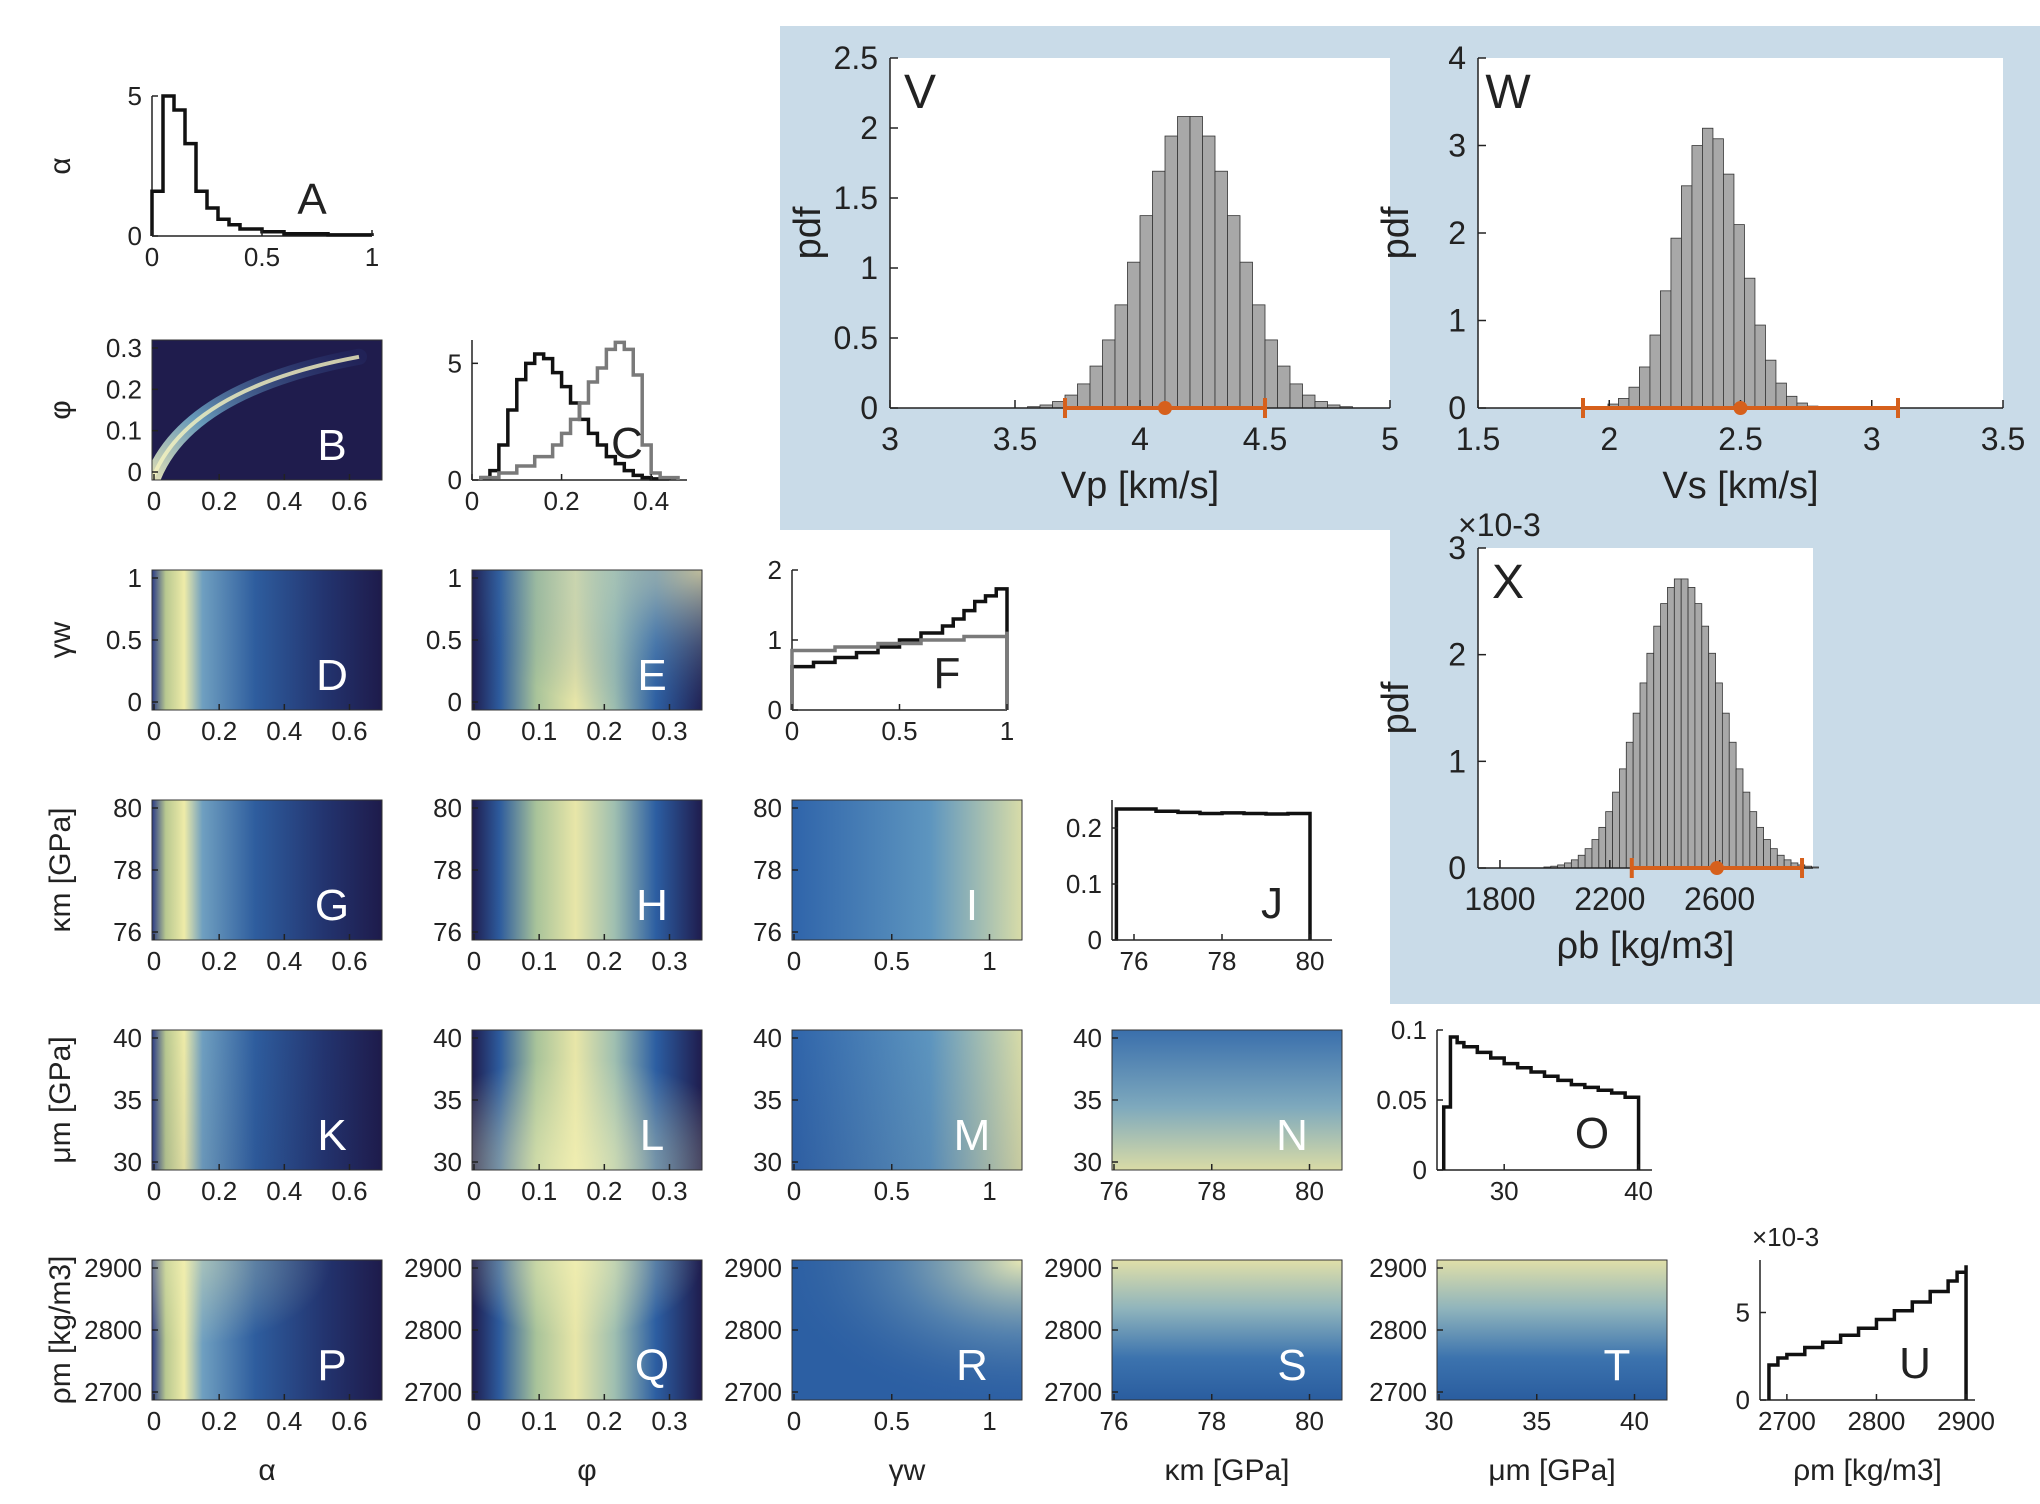 The width and height of the screenshot is (2040, 1504). I want to click on x-tick-label: 0.3, so click(669, 1191).